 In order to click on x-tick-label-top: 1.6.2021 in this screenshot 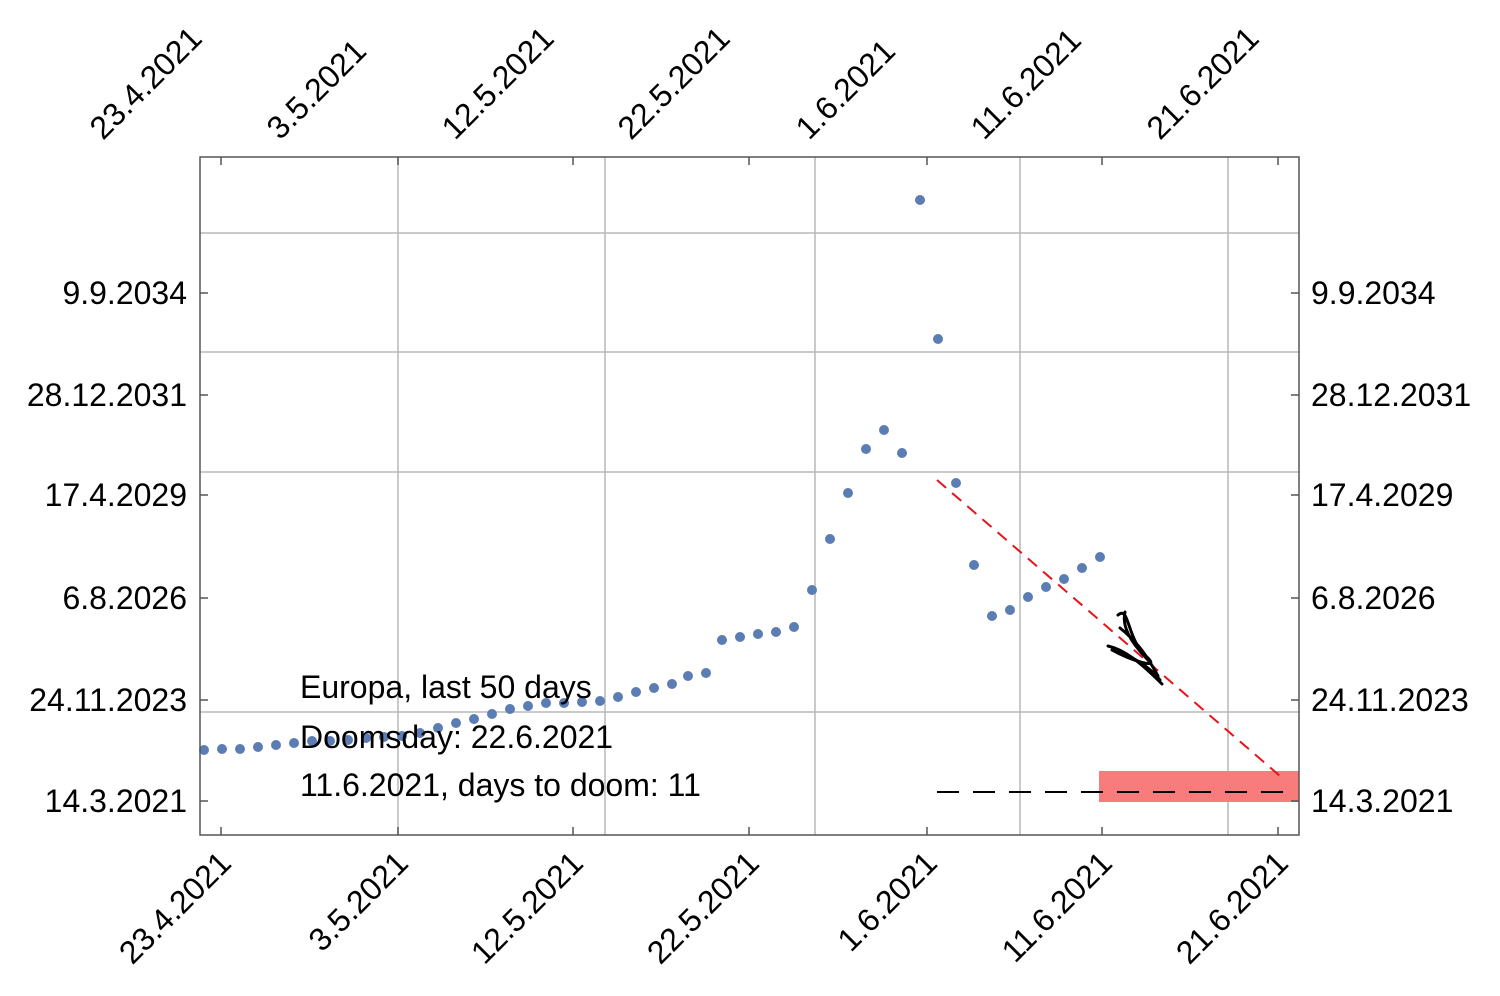, I will do `click(845, 89)`.